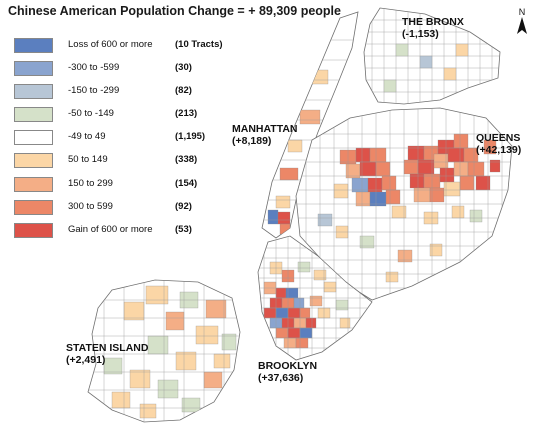 This screenshot has width=536, height=434. Describe the element at coordinates (190, 137) in the screenshot. I see `legend-count: (1,195)` at that location.